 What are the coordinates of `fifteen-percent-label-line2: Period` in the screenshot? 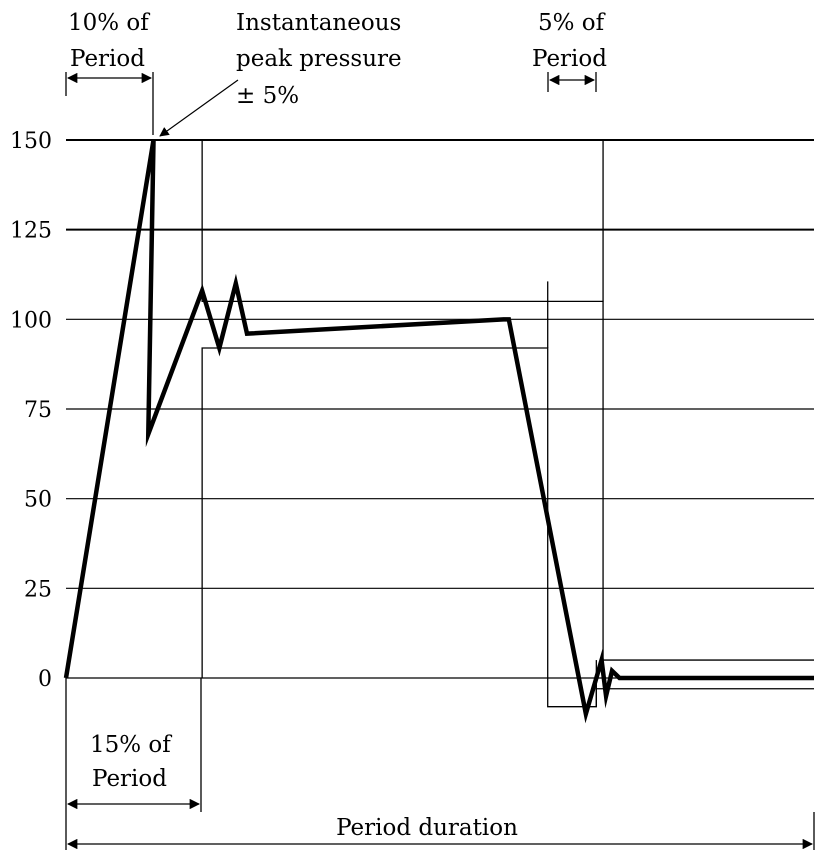 It's located at (129, 779).